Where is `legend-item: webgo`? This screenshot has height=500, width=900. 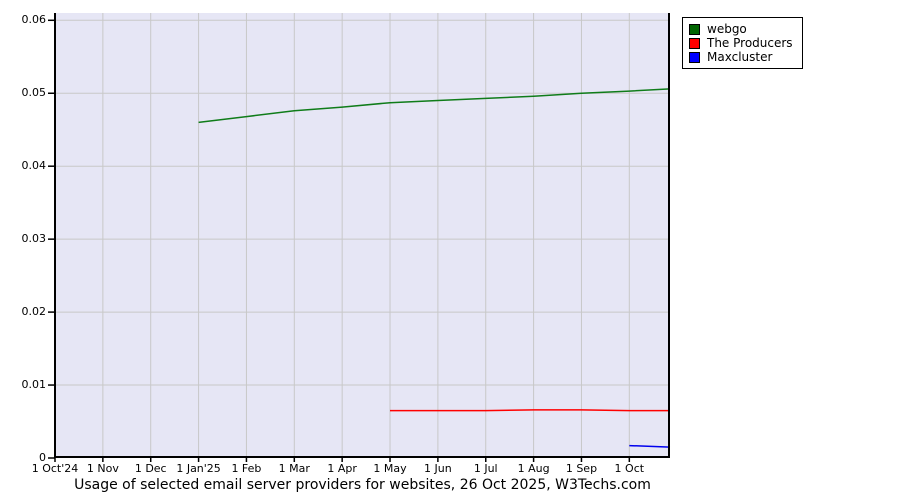
legend-item: webgo is located at coordinates (741, 29).